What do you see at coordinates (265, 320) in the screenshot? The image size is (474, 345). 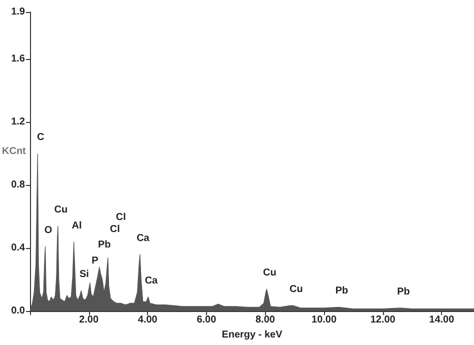 I see `x-tick-label: 8.00` at bounding box center [265, 320].